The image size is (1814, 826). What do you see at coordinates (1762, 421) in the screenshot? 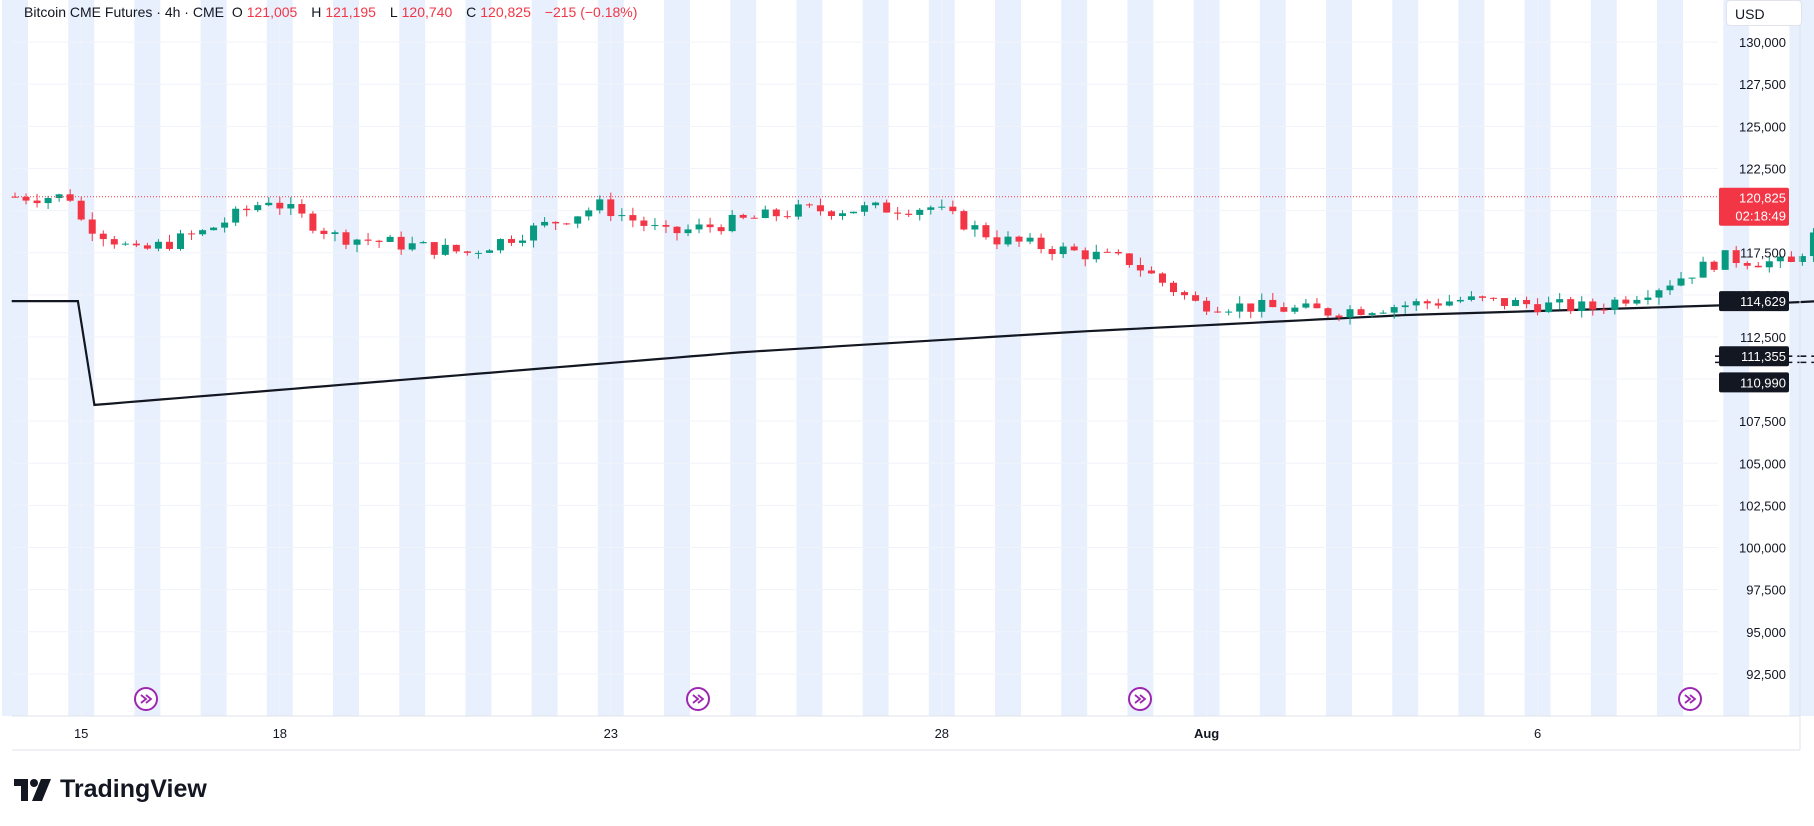
I see `y-tick-label: 107,500` at bounding box center [1762, 421].